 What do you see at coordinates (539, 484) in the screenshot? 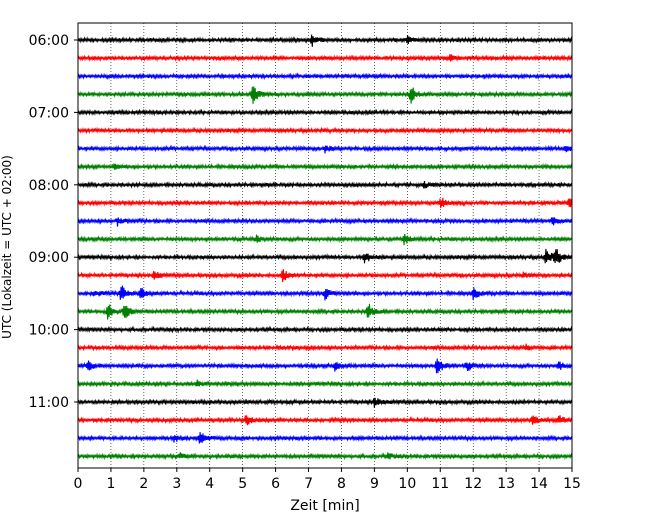
I see `x-tick-label: 14` at bounding box center [539, 484].